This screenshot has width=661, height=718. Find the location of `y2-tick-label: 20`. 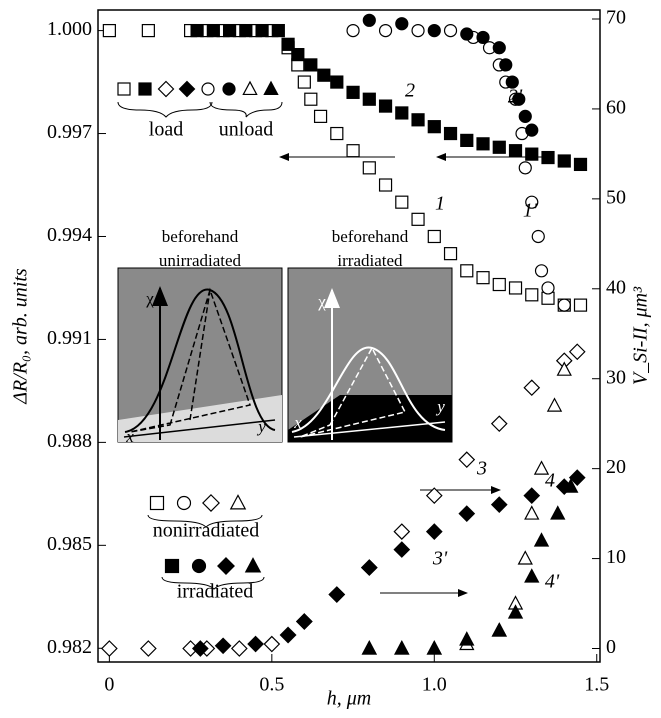

y2-tick-label: 20 is located at coordinates (616, 467).